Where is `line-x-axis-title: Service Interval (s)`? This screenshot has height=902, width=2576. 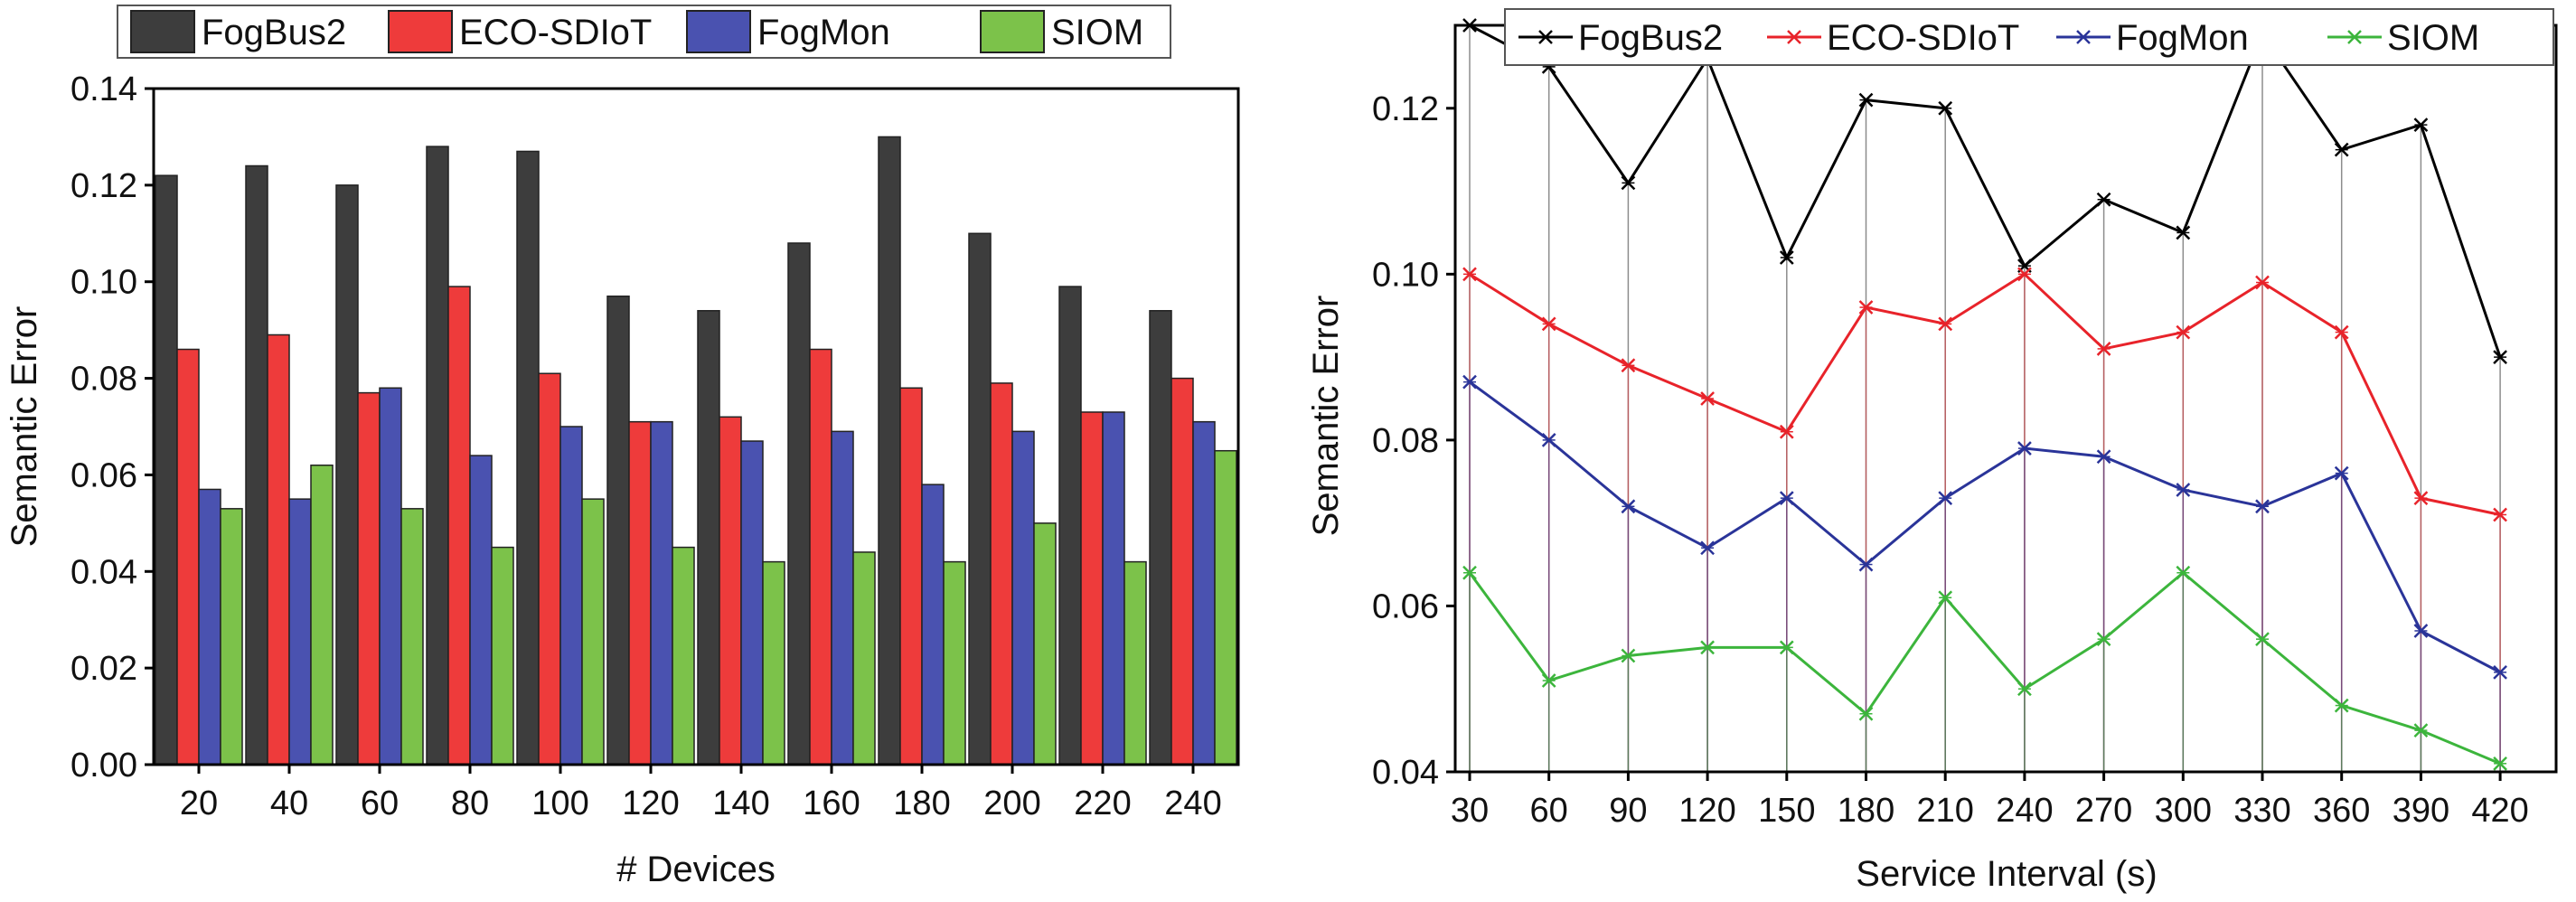
line-x-axis-title: Service Interval (s) is located at coordinates (2007, 874).